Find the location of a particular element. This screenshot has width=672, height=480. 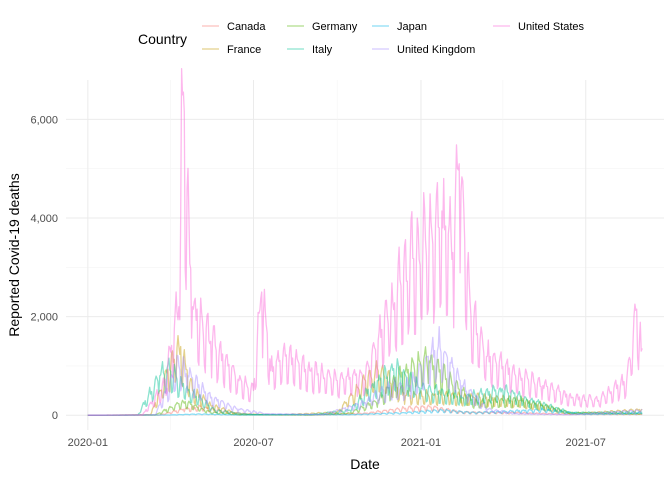

legend-label-italy: Italy is located at coordinates (322, 50).